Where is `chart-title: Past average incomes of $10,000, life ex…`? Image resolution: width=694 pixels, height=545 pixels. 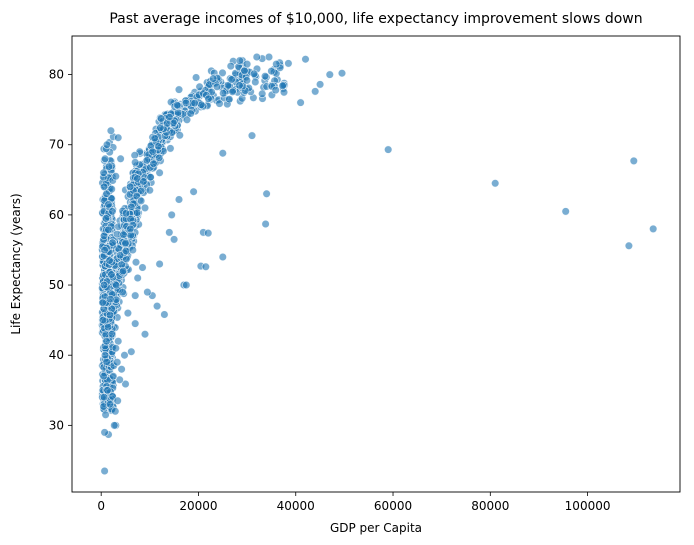 chart-title: Past average incomes of $10,000, life ex… is located at coordinates (375, 19).